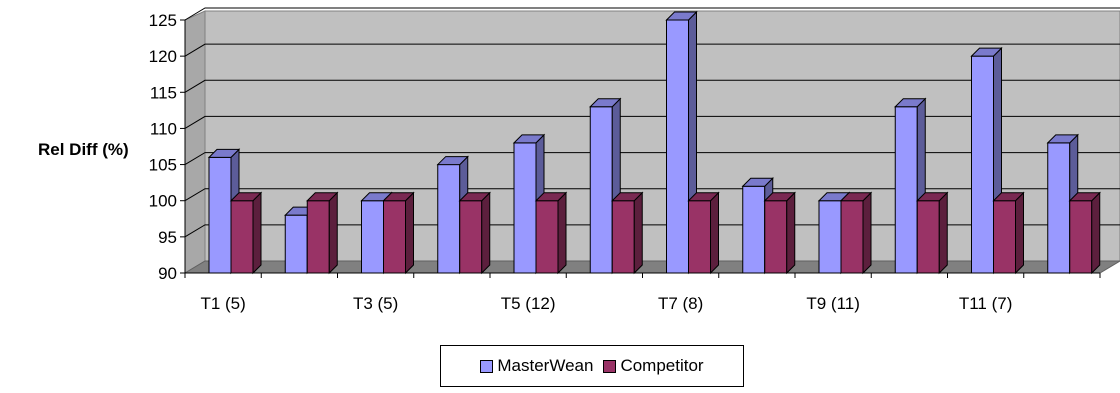 This screenshot has height=393, width=1120. I want to click on y-tick-label-115: 115, so click(163, 92).